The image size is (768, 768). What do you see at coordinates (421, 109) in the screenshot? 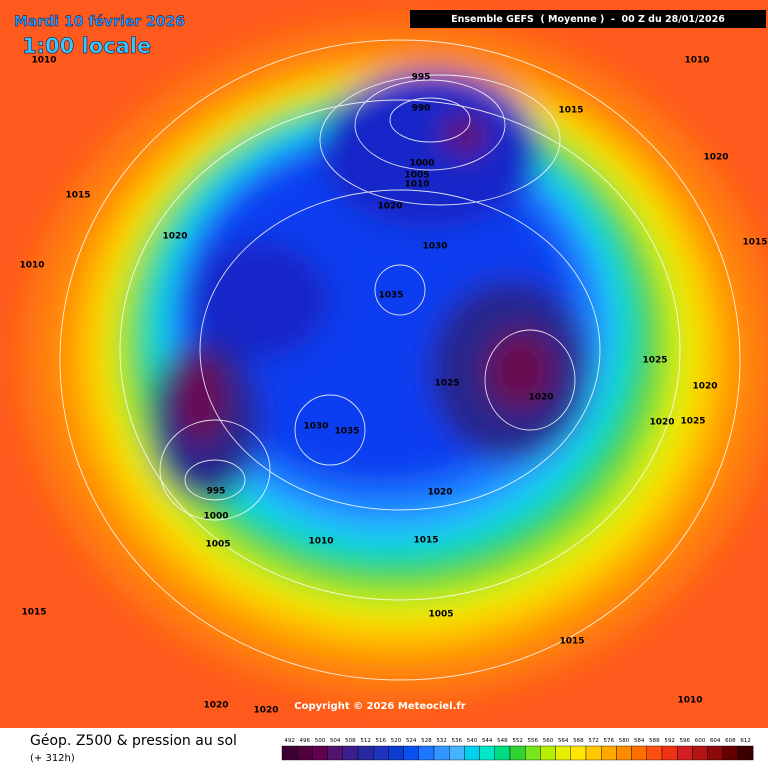
I see `isobar-label: 990` at bounding box center [421, 109].